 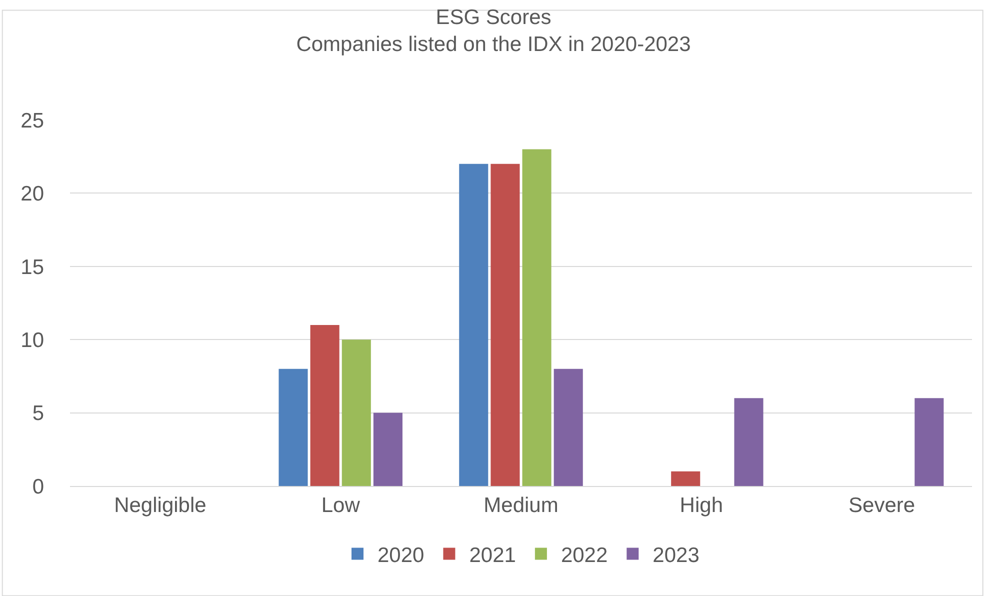 What do you see at coordinates (38, 414) in the screenshot?
I see `y-tick-label: 5` at bounding box center [38, 414].